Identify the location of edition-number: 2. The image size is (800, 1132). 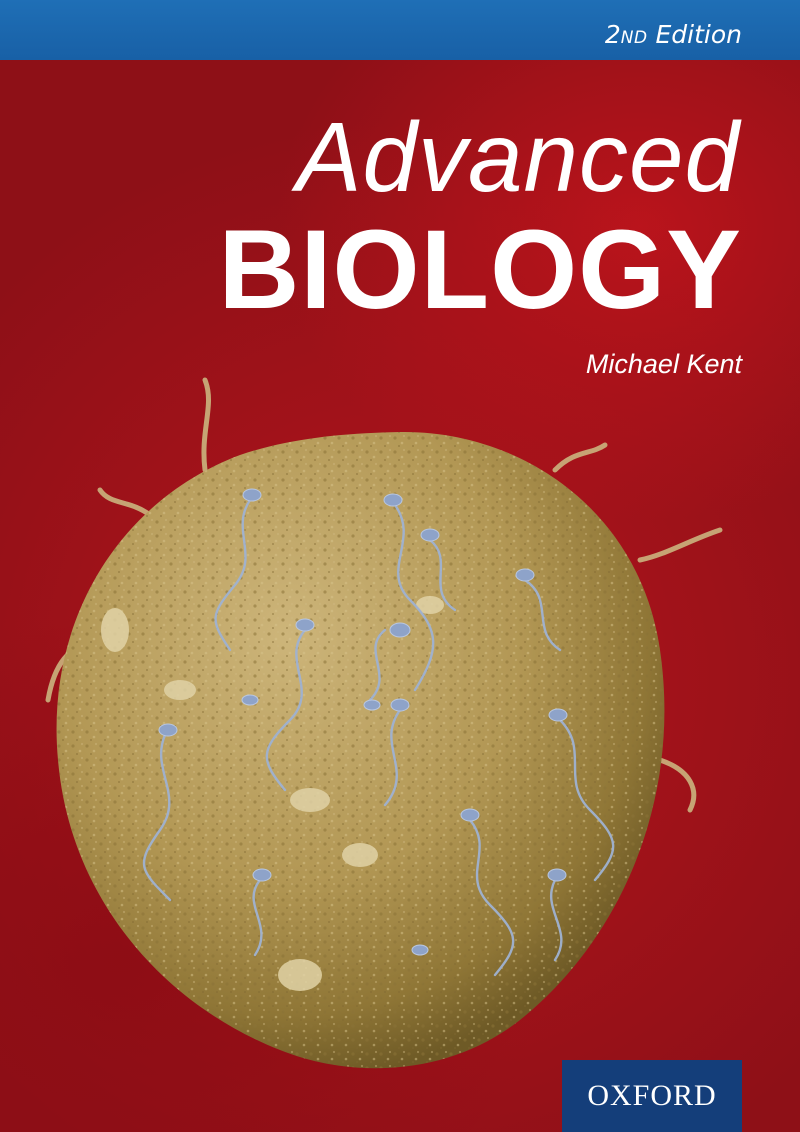
(612, 34).